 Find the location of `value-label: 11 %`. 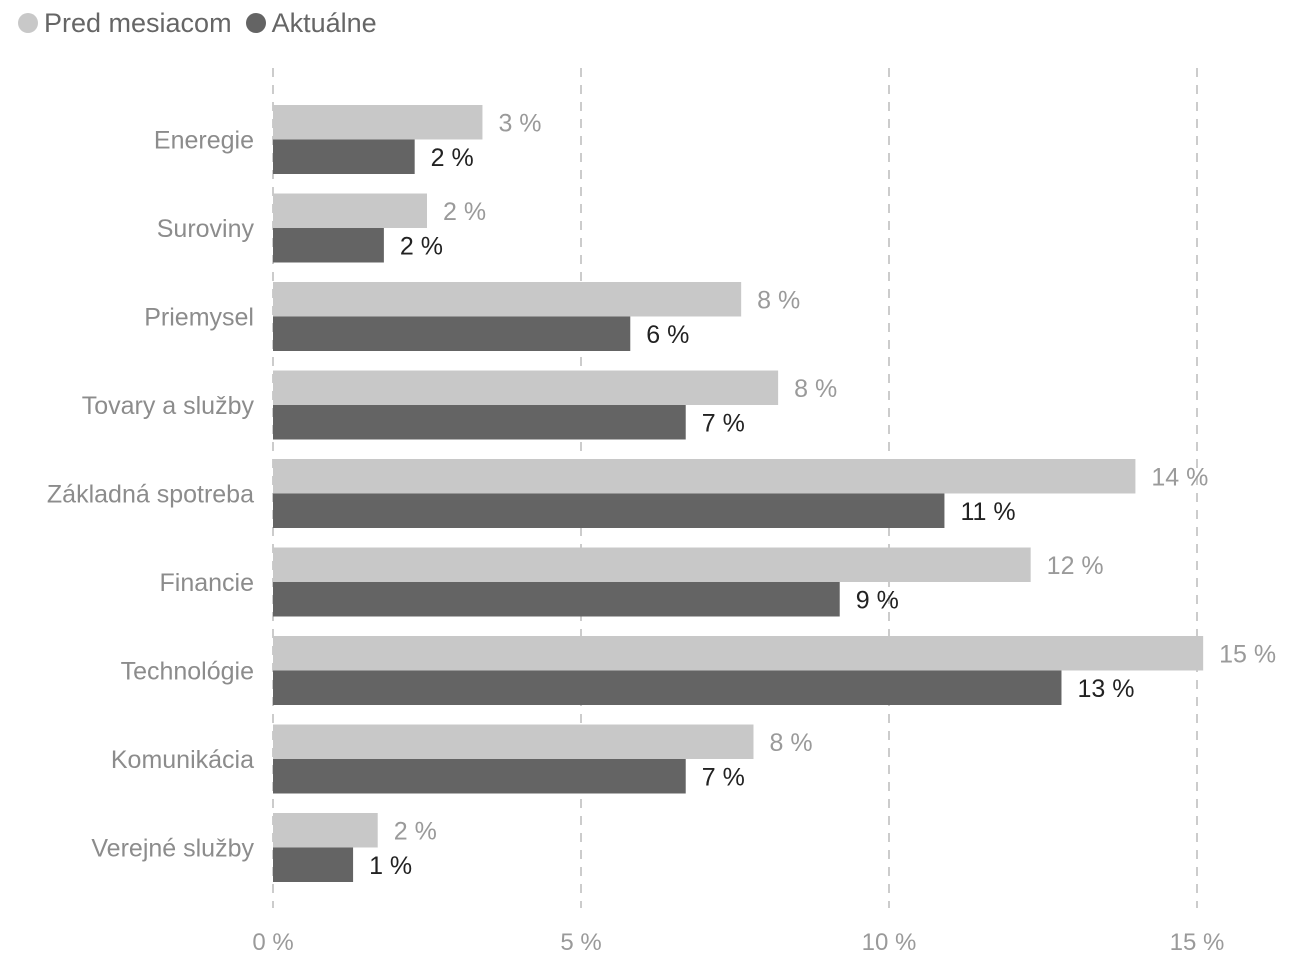

value-label: 11 % is located at coordinates (987, 512).